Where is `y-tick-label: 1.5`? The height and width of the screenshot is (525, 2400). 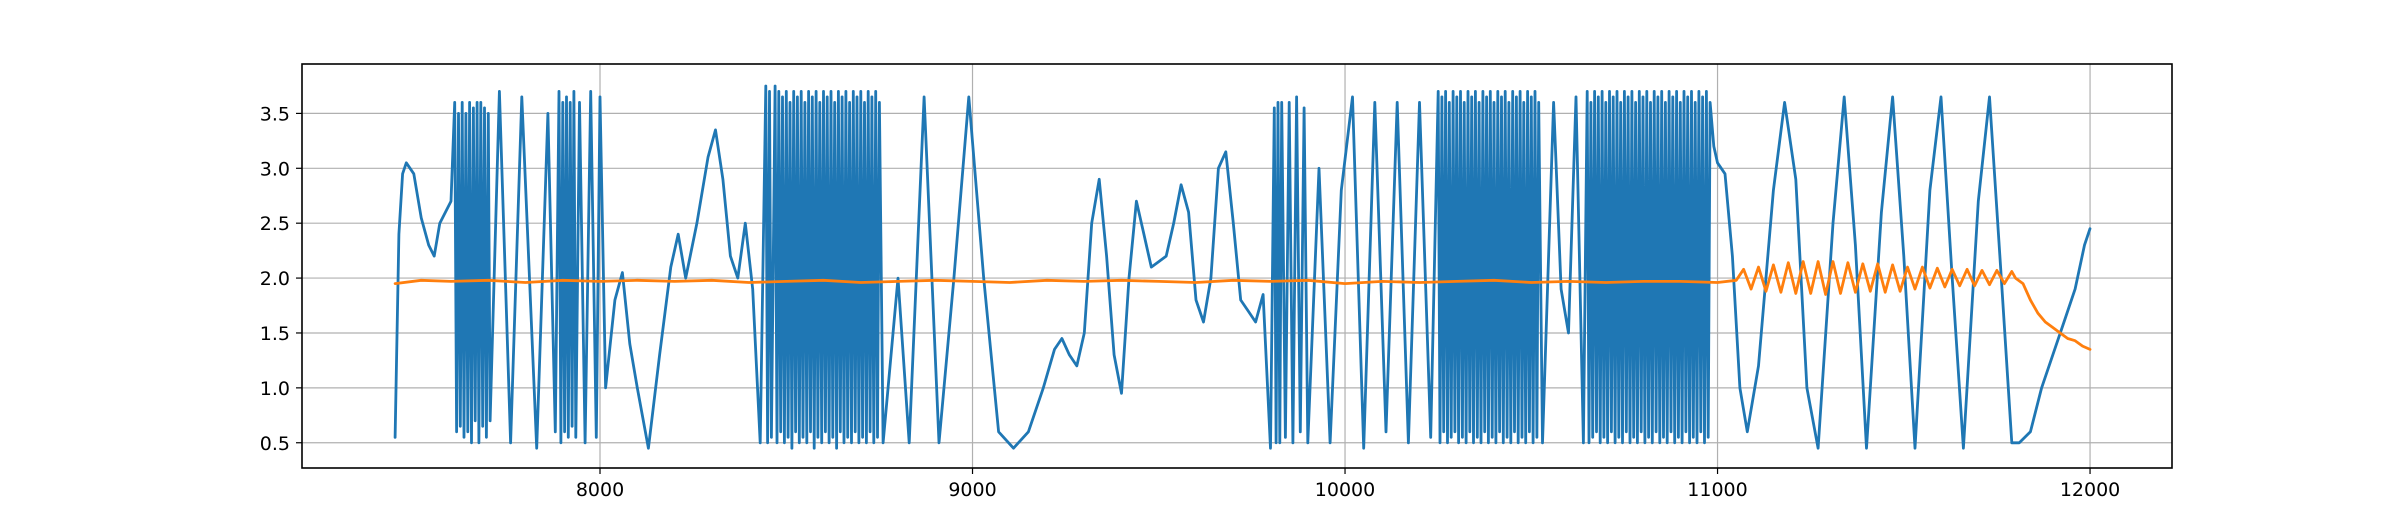 y-tick-label: 1.5 is located at coordinates (275, 334).